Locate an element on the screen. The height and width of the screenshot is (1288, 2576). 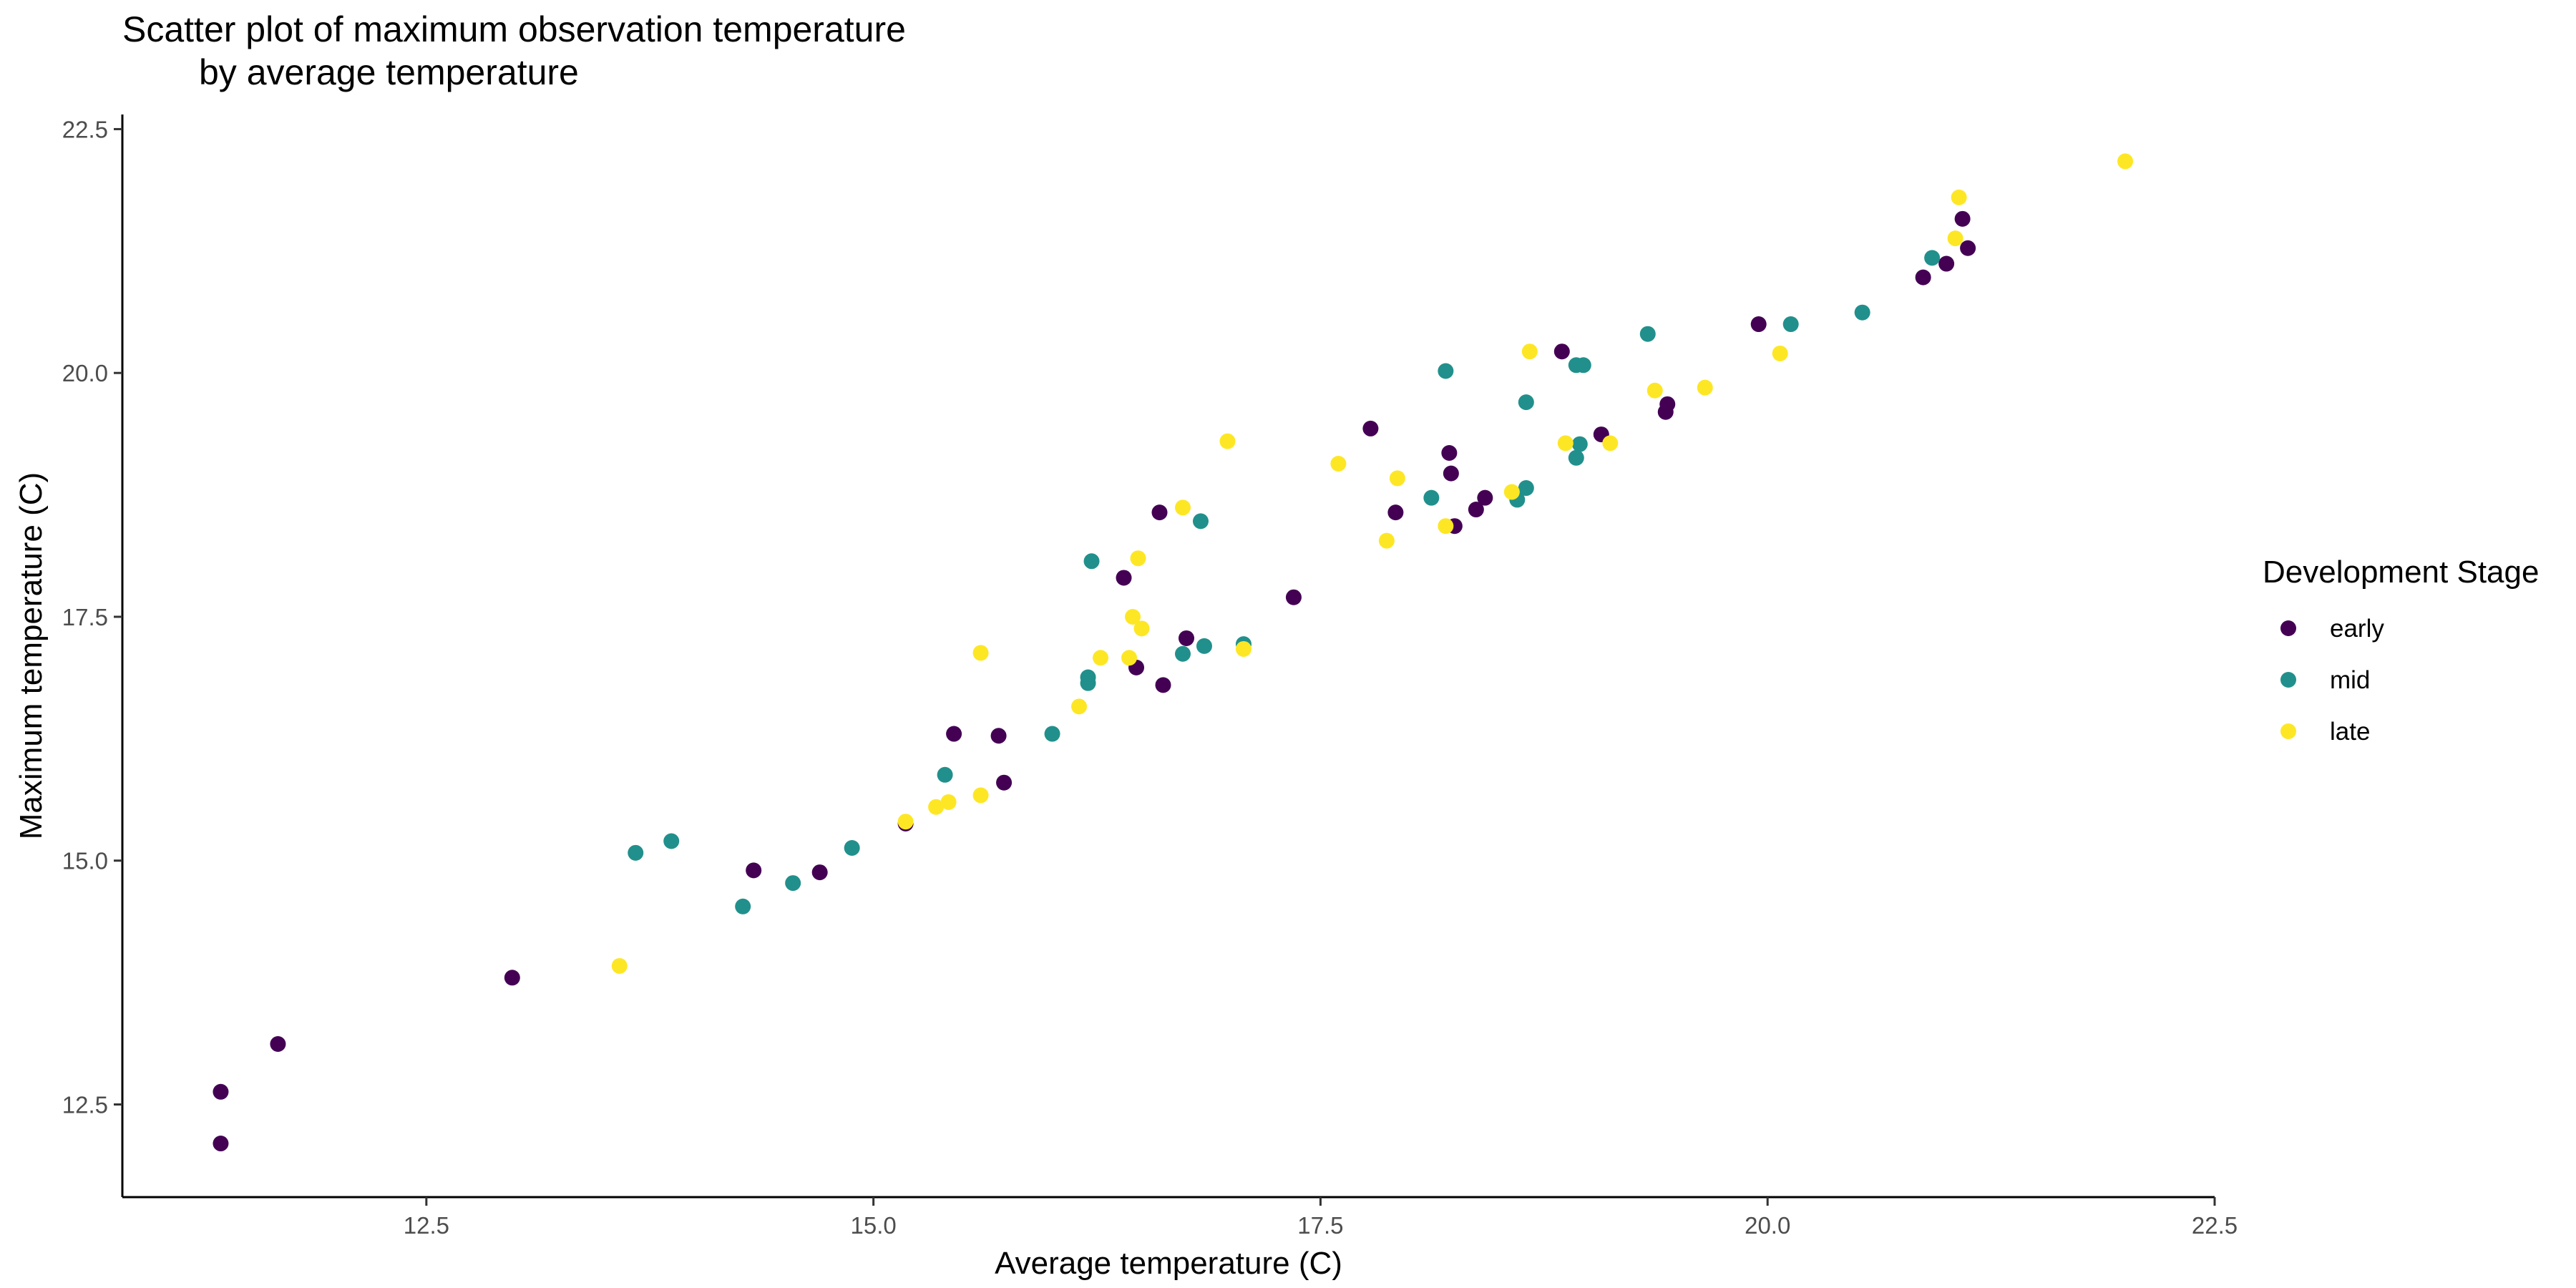
x-tick-label: 12.5 is located at coordinates (426, 1225).